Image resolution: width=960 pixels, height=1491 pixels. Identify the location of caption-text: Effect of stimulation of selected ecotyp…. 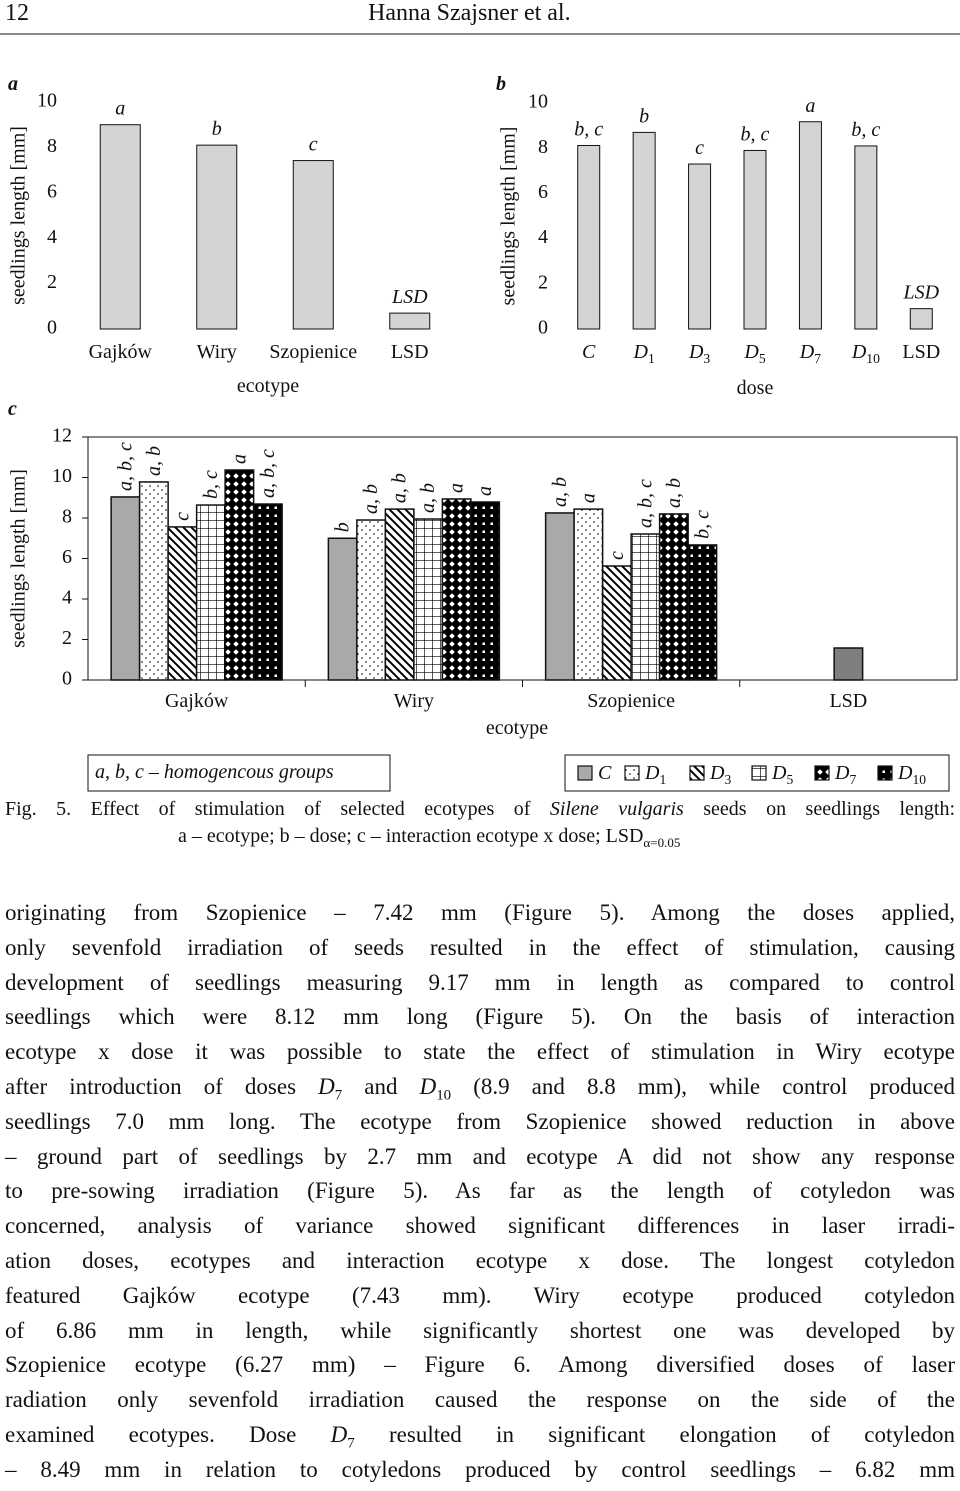
(310, 809).